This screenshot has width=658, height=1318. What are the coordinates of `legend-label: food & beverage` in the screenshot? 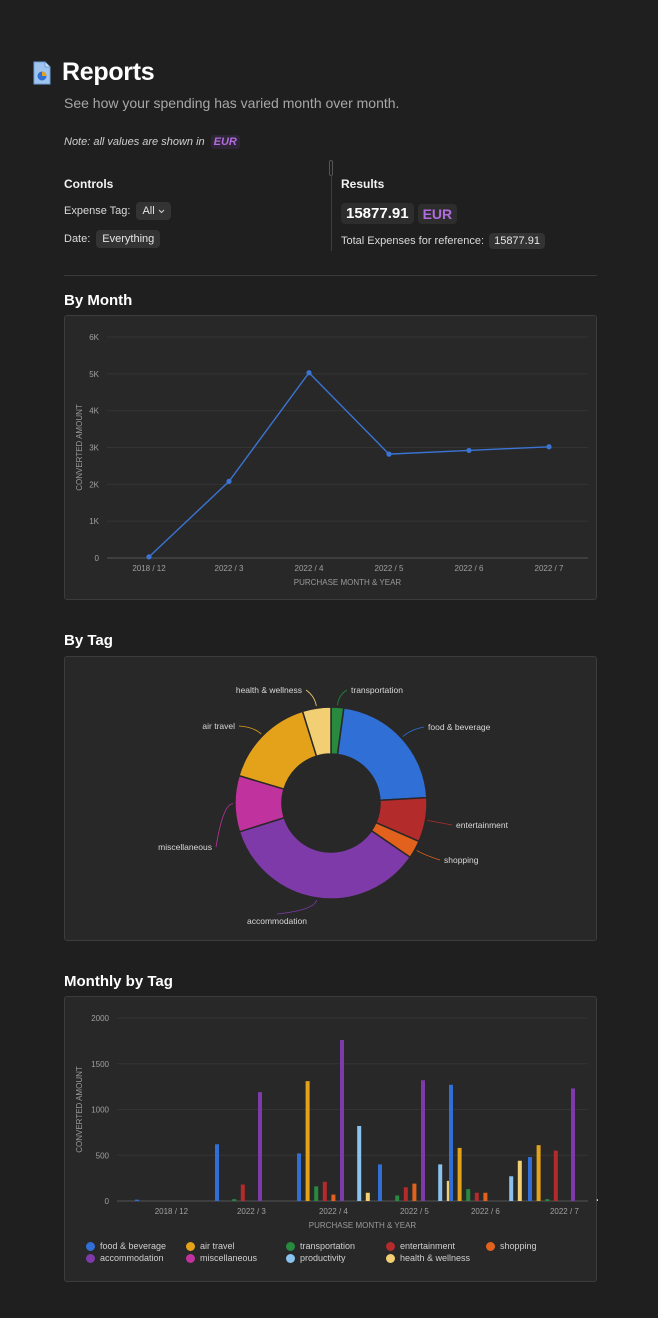 It's located at (133, 1246).